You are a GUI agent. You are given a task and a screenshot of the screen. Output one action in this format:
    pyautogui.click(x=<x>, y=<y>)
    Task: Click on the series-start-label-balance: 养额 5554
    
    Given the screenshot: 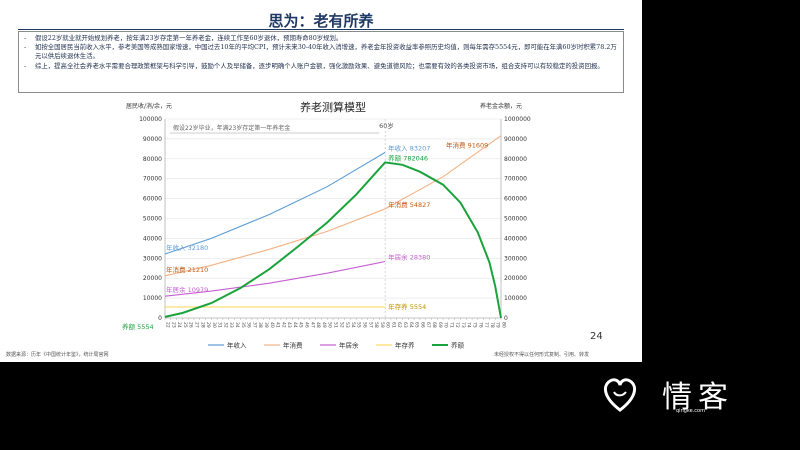 What is the action you would take?
    pyautogui.click(x=138, y=326)
    